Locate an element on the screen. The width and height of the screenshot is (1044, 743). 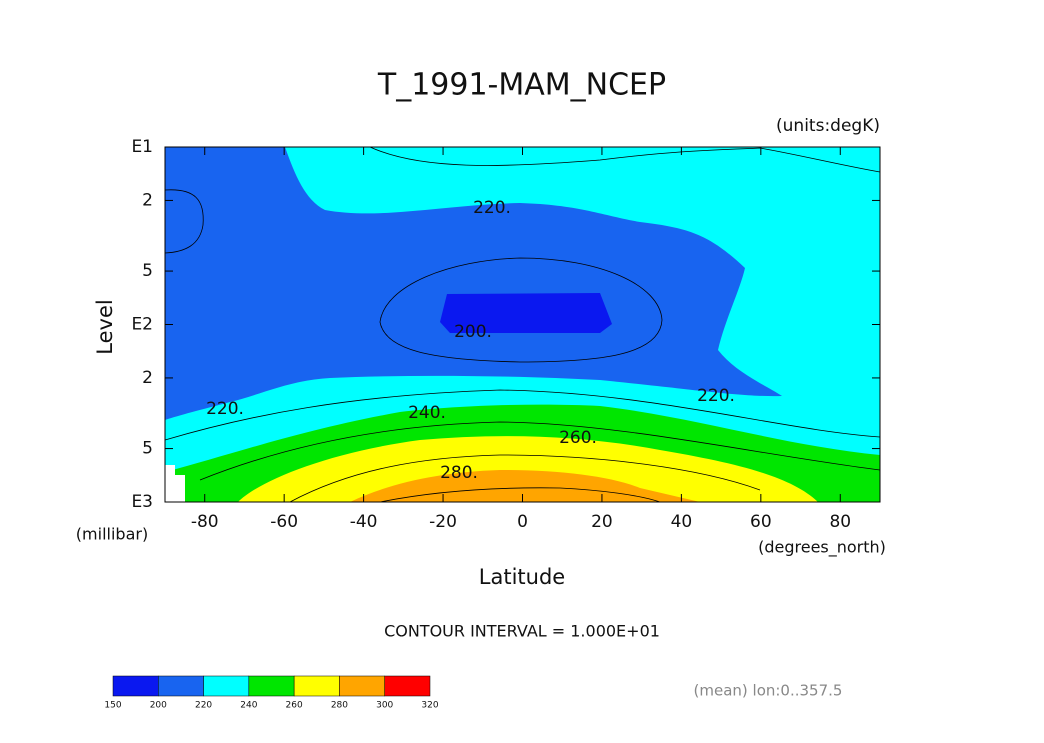
x-tick-label: -20 is located at coordinates (443, 522).